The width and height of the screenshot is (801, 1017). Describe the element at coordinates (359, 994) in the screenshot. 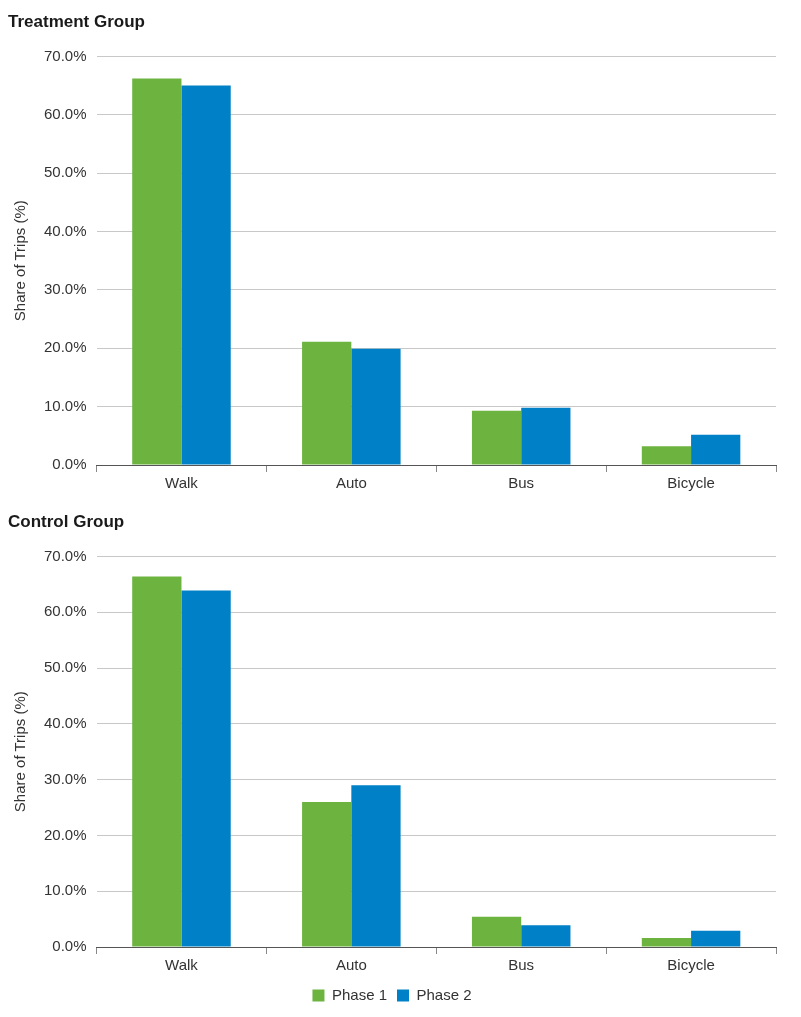

I see `legend-label: Phase 1` at that location.